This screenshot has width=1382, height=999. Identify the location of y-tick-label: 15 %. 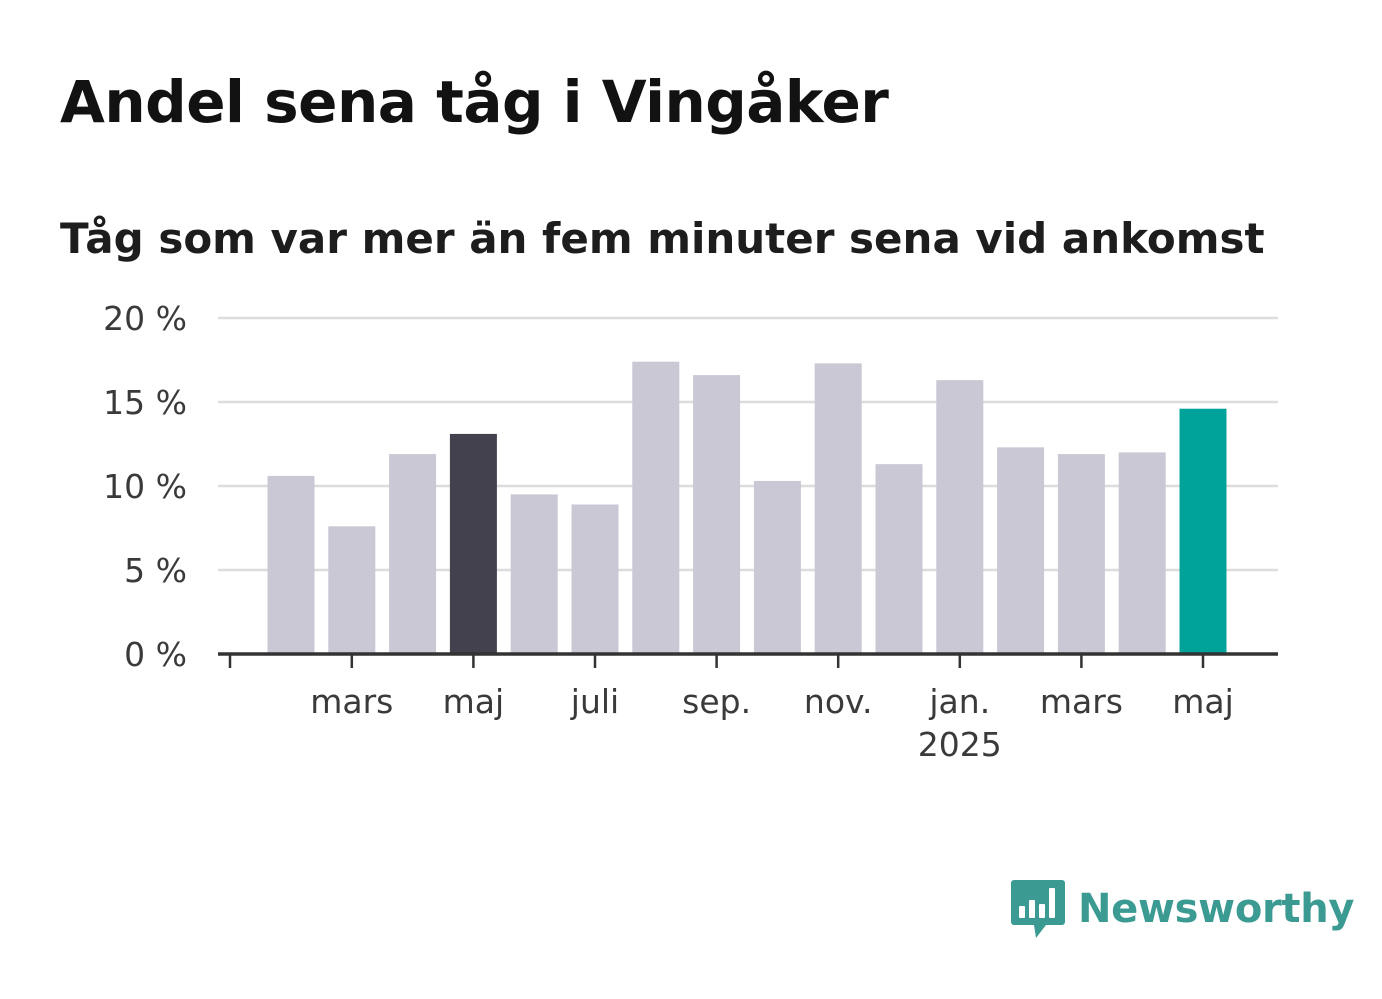
(145, 402).